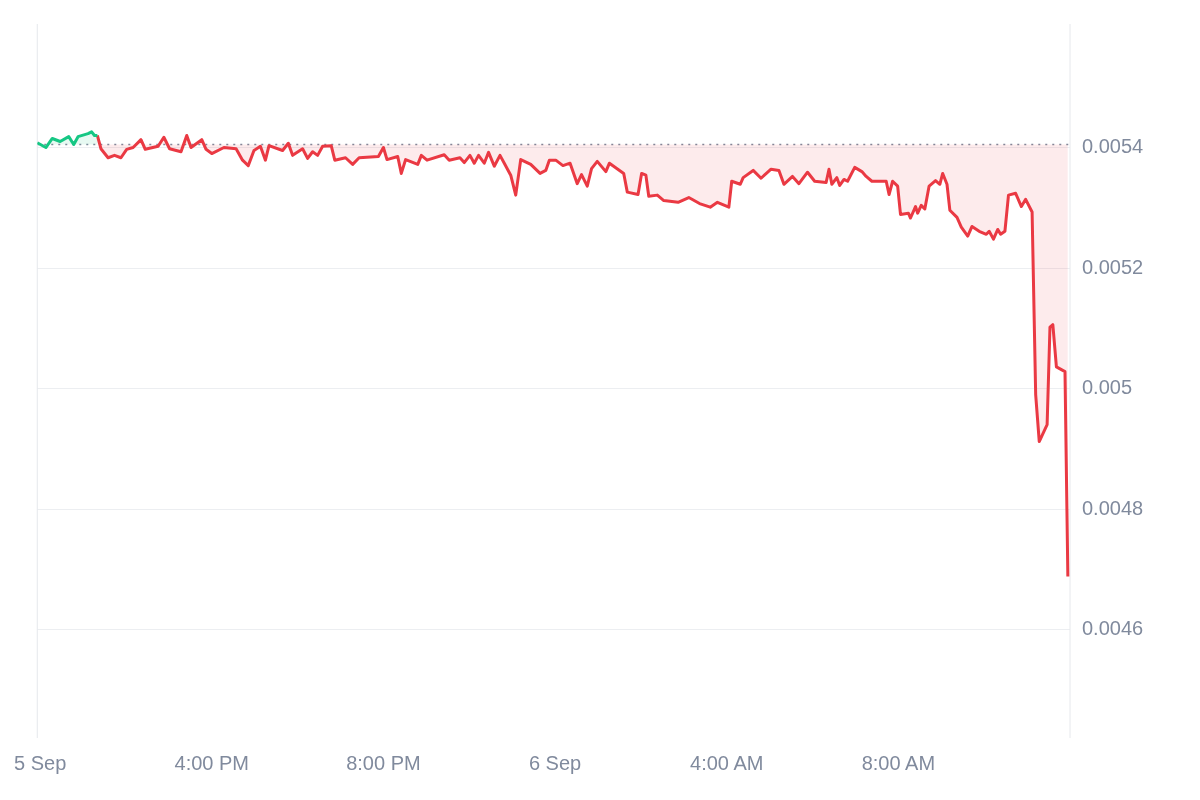 Image resolution: width=1200 pixels, height=800 pixels. What do you see at coordinates (1113, 266) in the screenshot?
I see `y-tick-label: 0.0052` at bounding box center [1113, 266].